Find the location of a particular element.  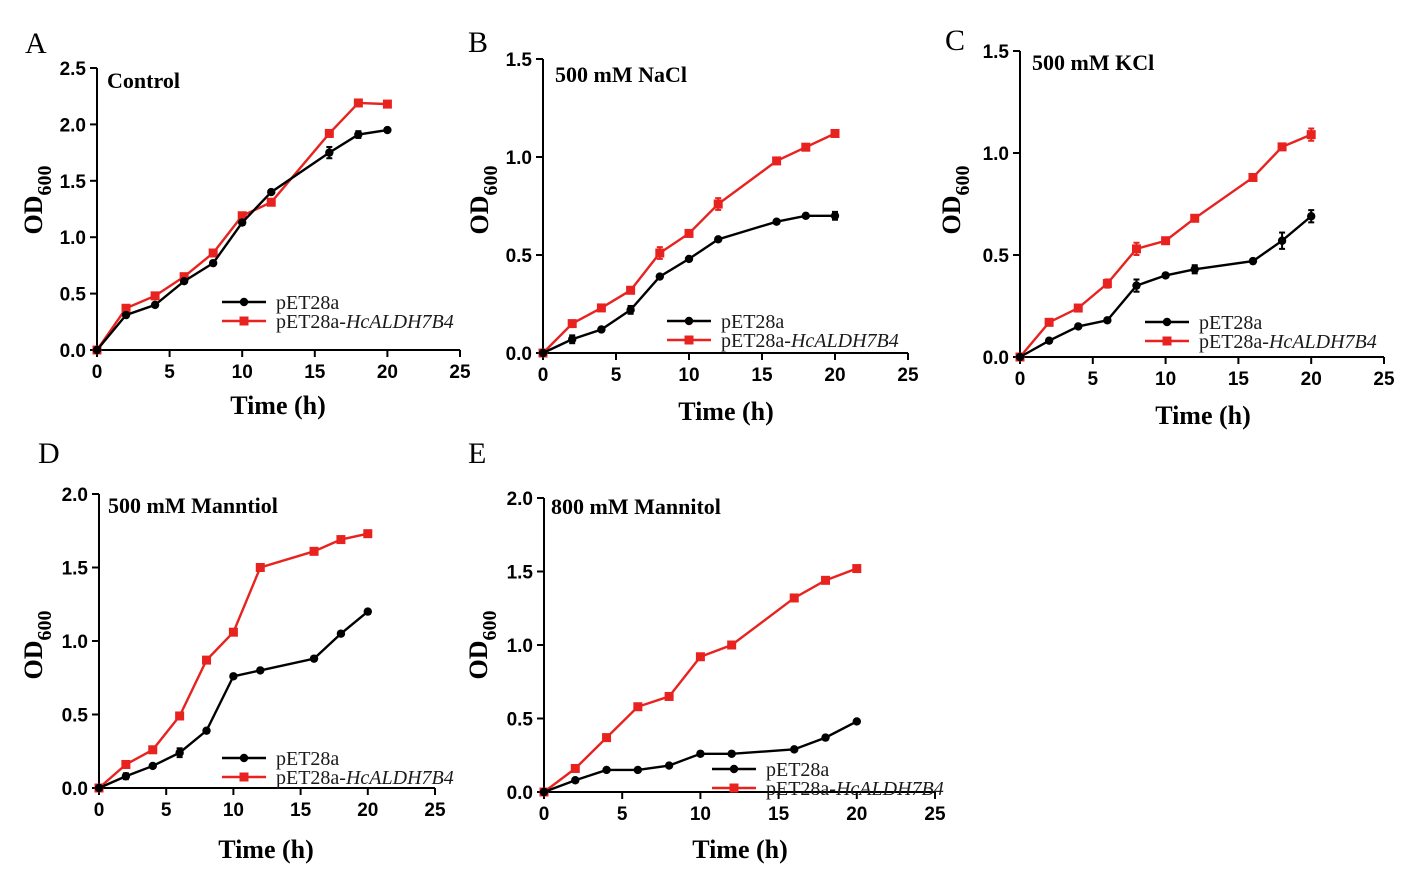

y-tick-label: 1.5 is located at coordinates (73, 182).